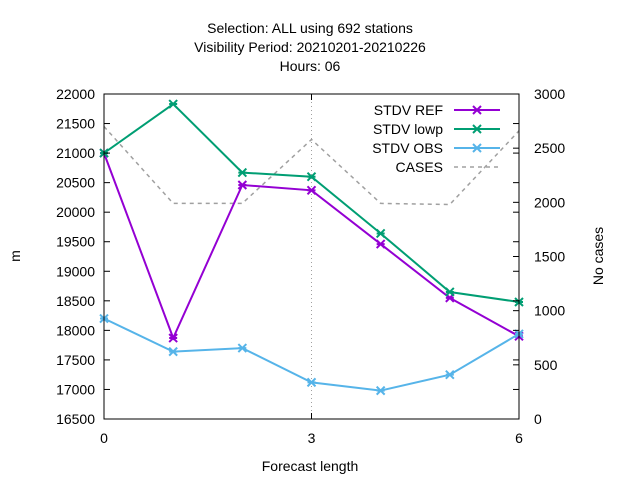 This screenshot has height=480, width=640. What do you see at coordinates (546, 365) in the screenshot?
I see `y2-tick-label: 500` at bounding box center [546, 365].